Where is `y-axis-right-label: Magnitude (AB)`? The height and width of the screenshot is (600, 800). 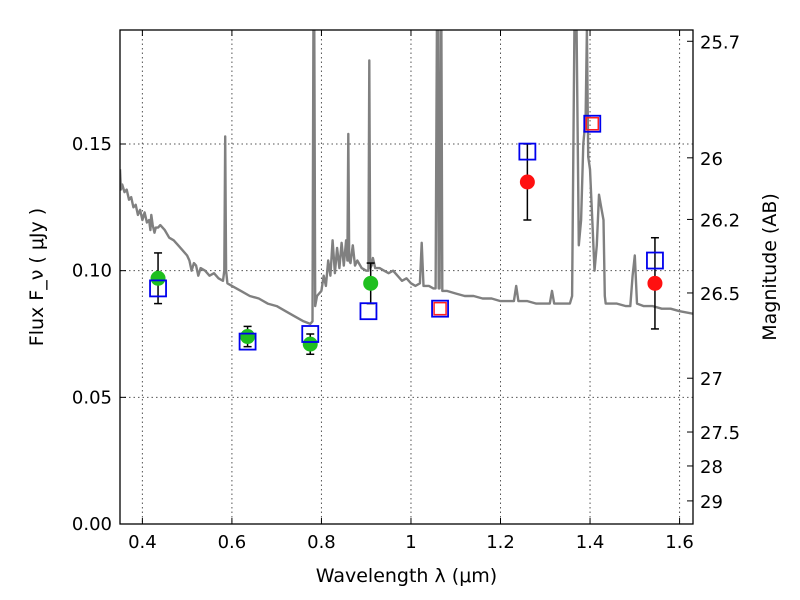
y-axis-right-label: Magnitude (AB) is located at coordinates (770, 267).